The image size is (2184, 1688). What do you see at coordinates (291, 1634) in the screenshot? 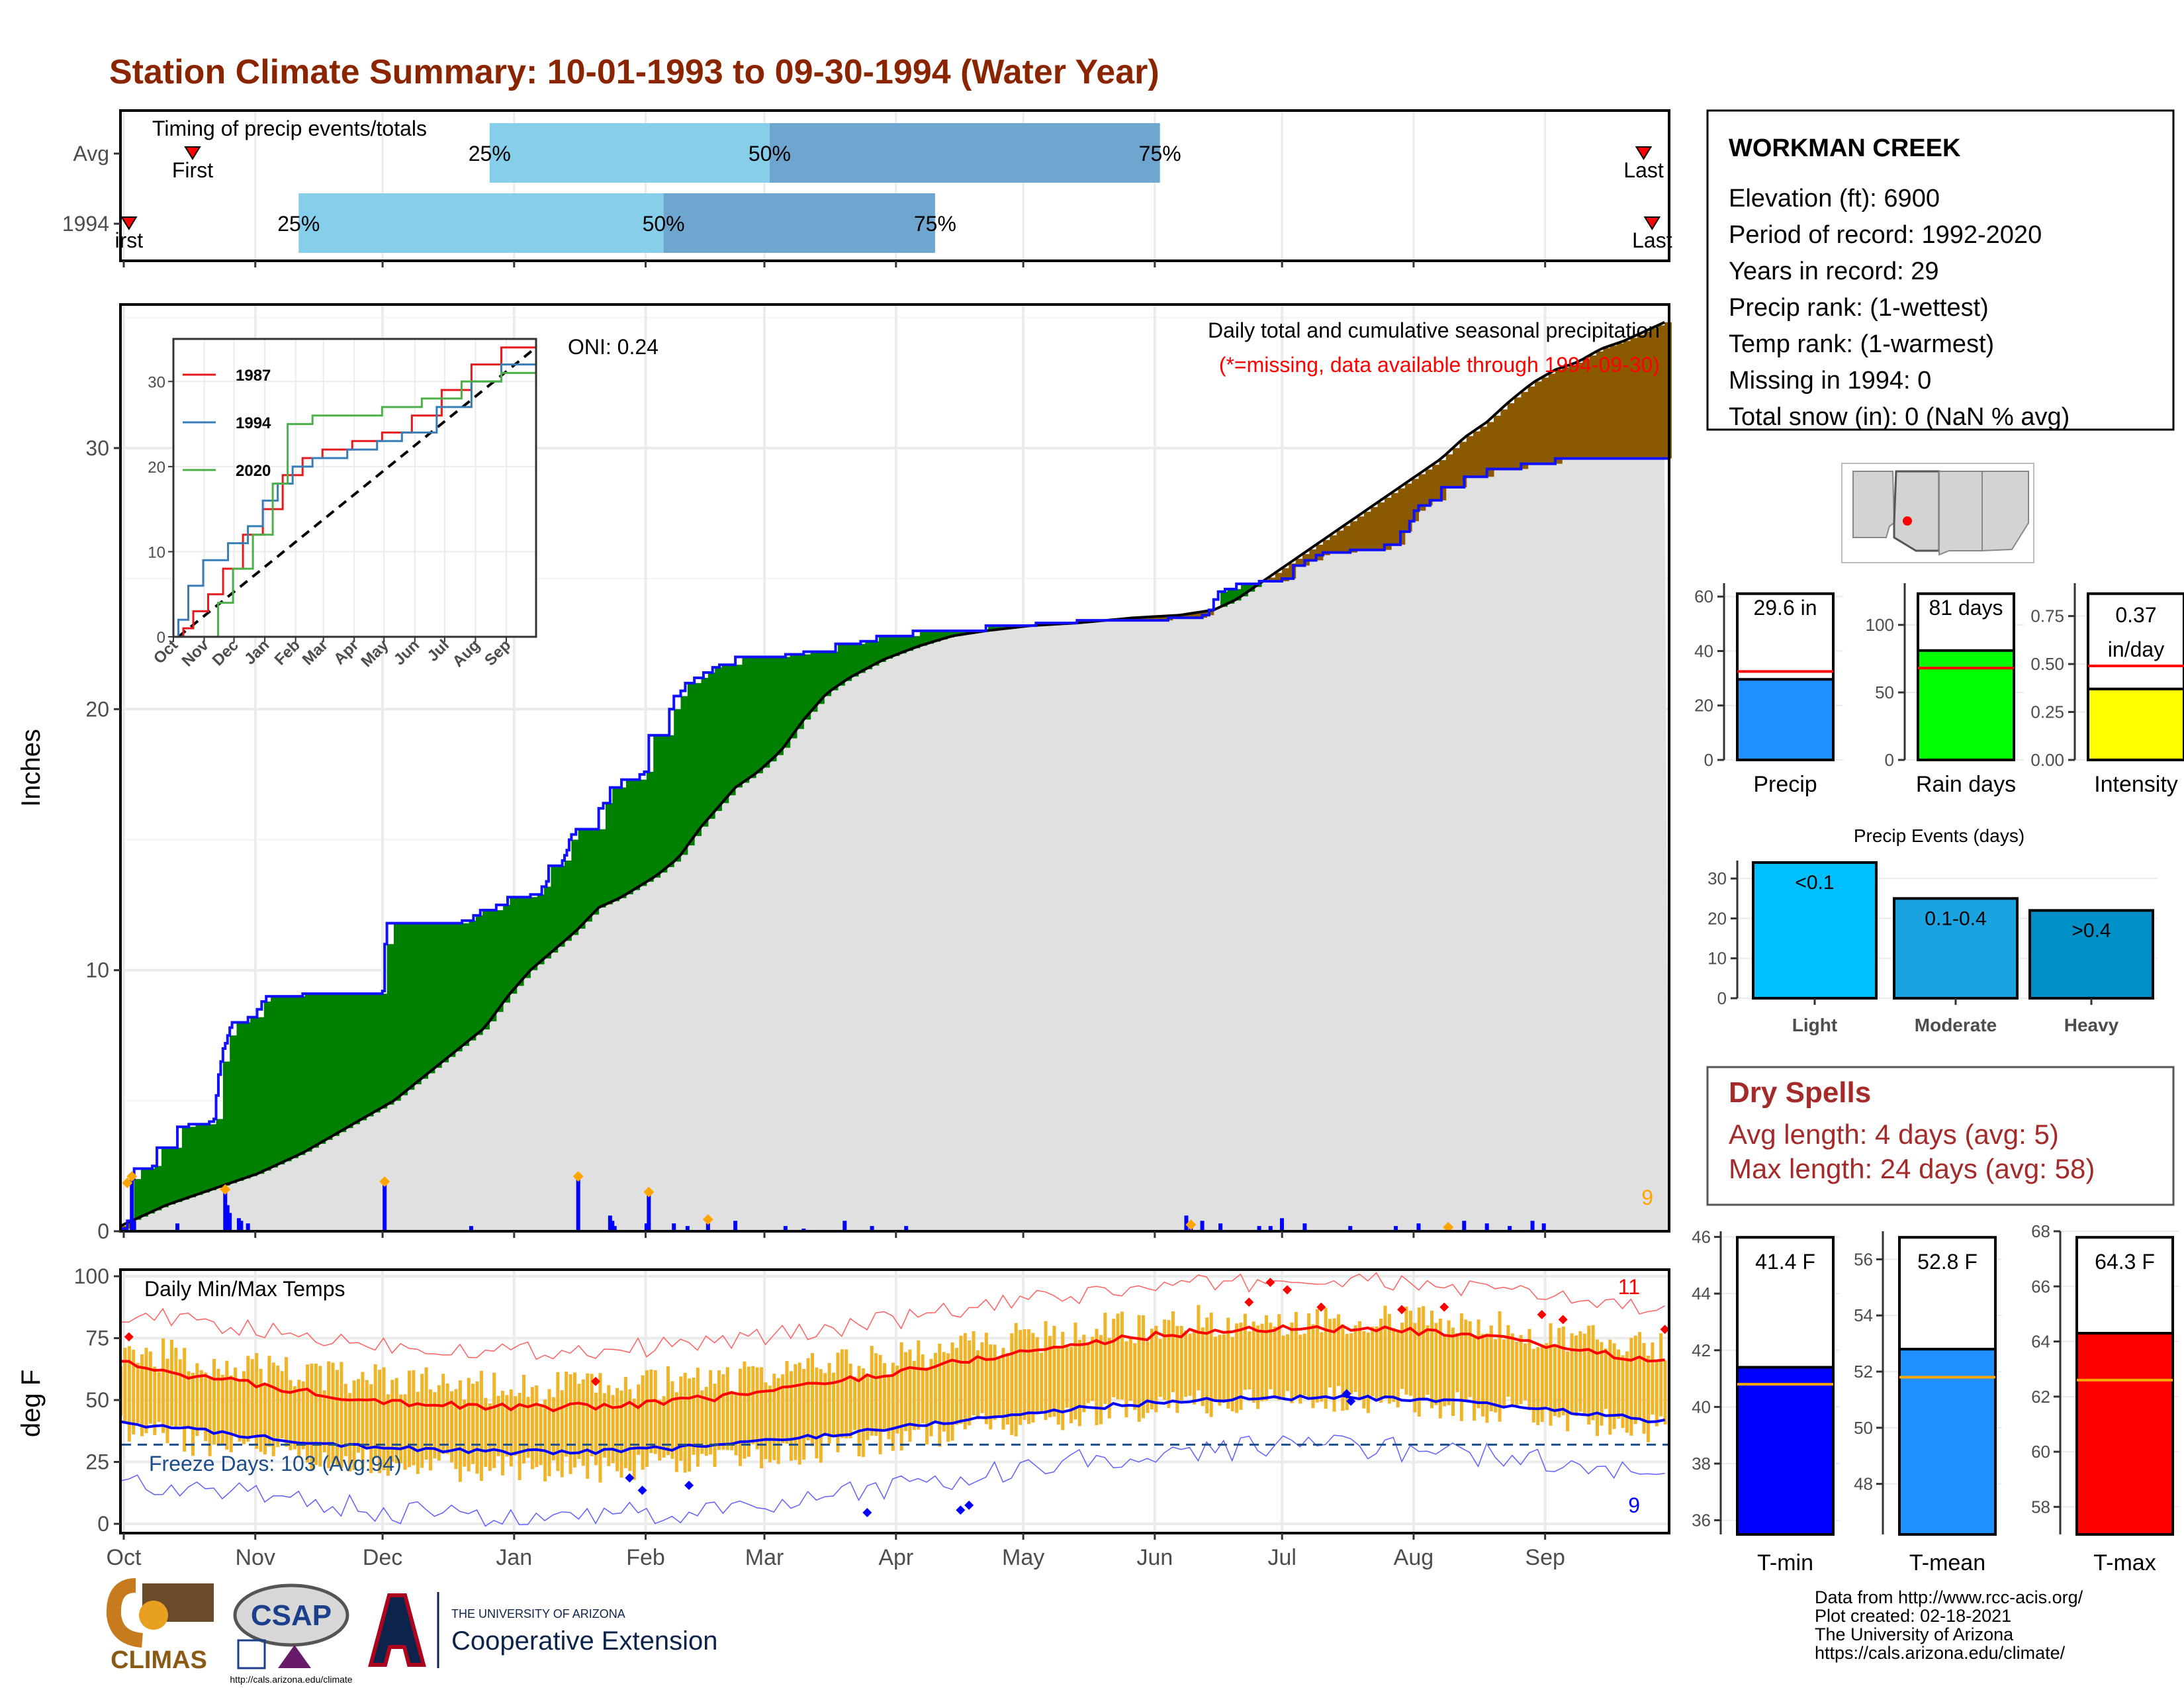
I see `csap-logo: CSAP http://cals.arizona.edu/climate` at bounding box center [291, 1634].